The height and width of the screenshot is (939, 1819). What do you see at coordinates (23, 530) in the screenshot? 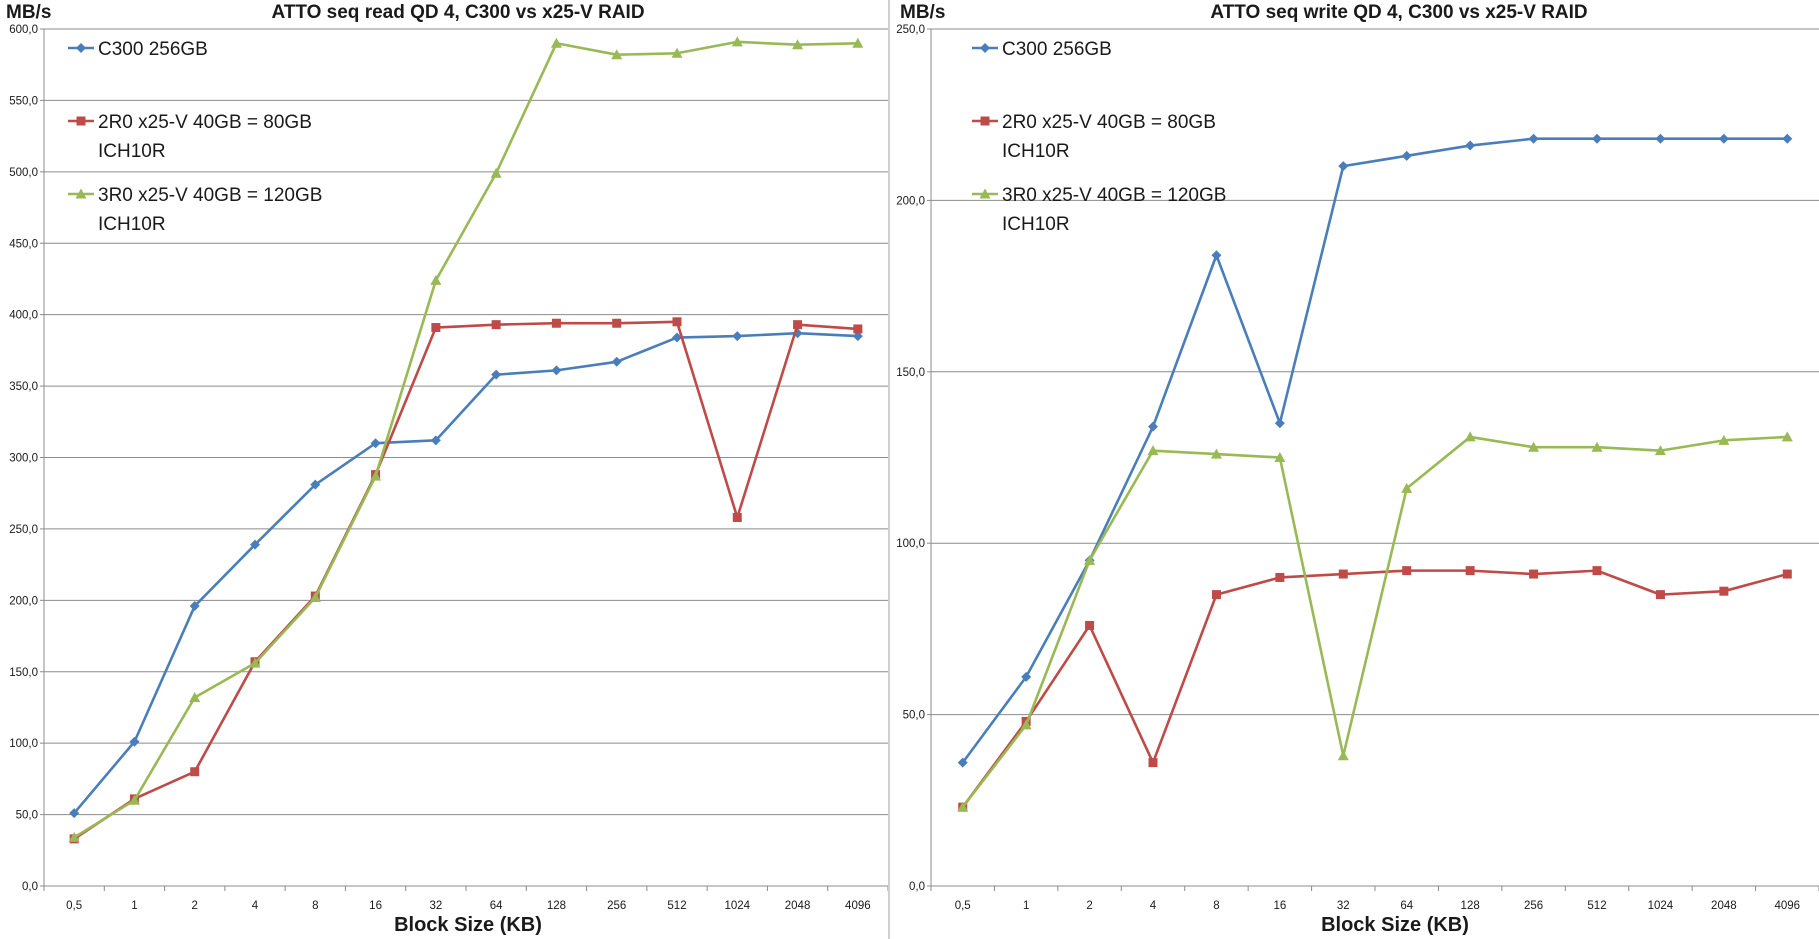
I see `read-chart-y-tick-label: 250,0` at bounding box center [23, 530].